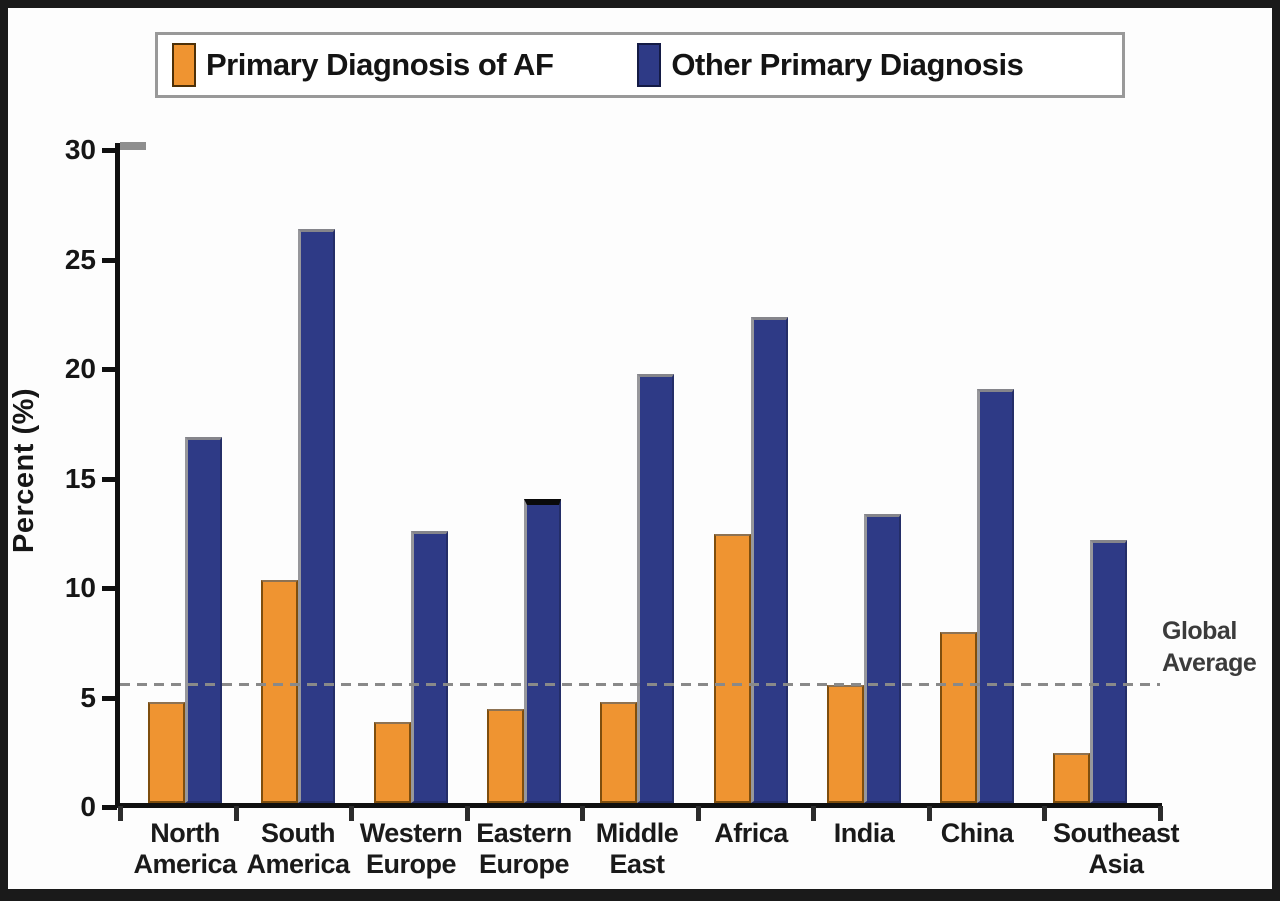 The image size is (1280, 901). Describe the element at coordinates (298, 848) in the screenshot. I see `x-axis-label: South America` at that location.